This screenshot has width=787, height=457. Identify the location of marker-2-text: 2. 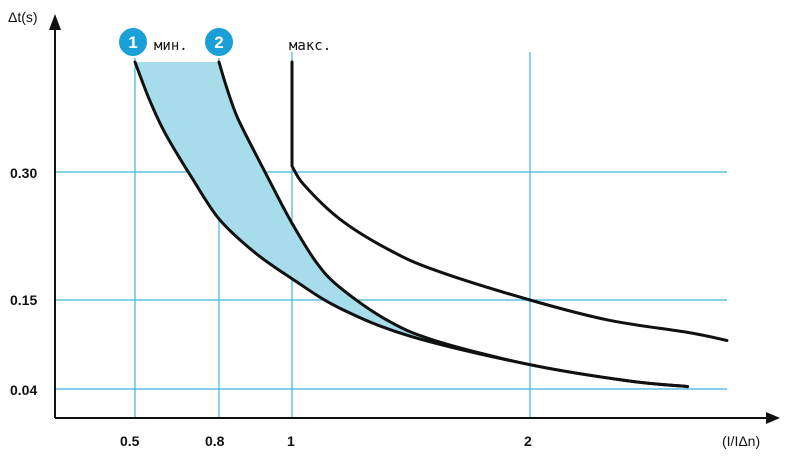
(218, 42).